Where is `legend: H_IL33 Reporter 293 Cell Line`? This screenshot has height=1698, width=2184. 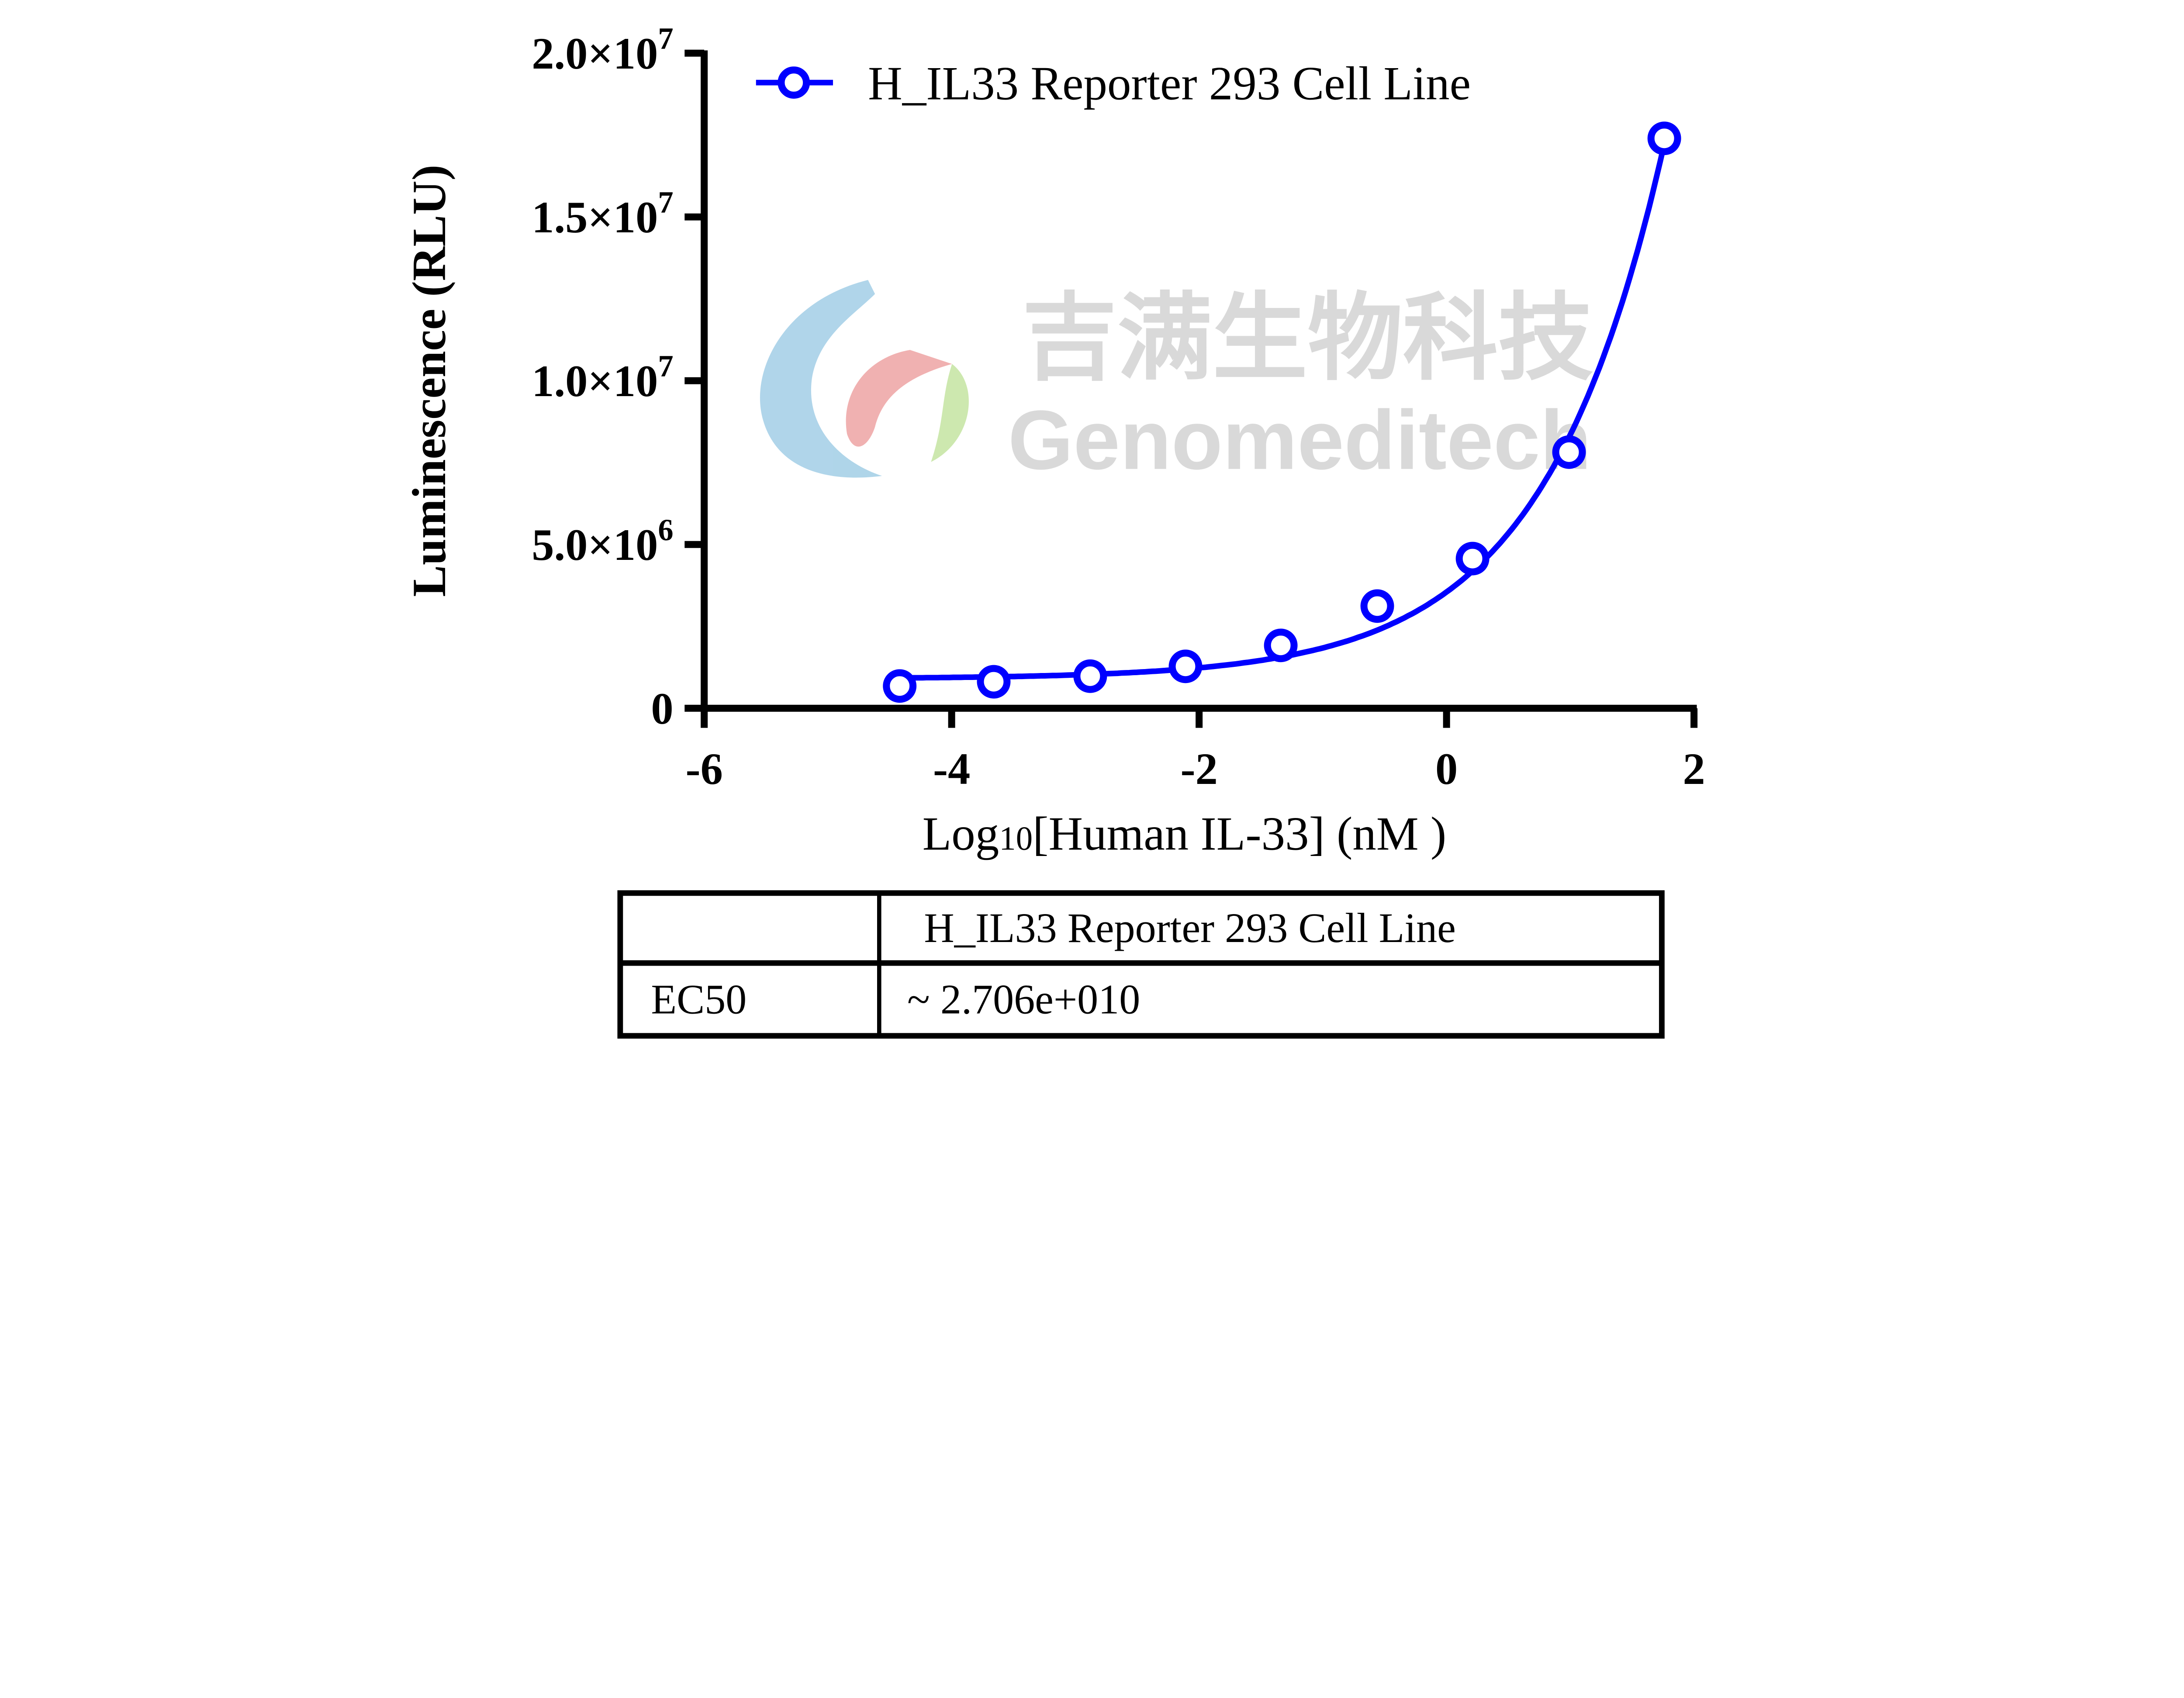 legend: H_IL33 Reporter 293 Cell Line is located at coordinates (1113, 83).